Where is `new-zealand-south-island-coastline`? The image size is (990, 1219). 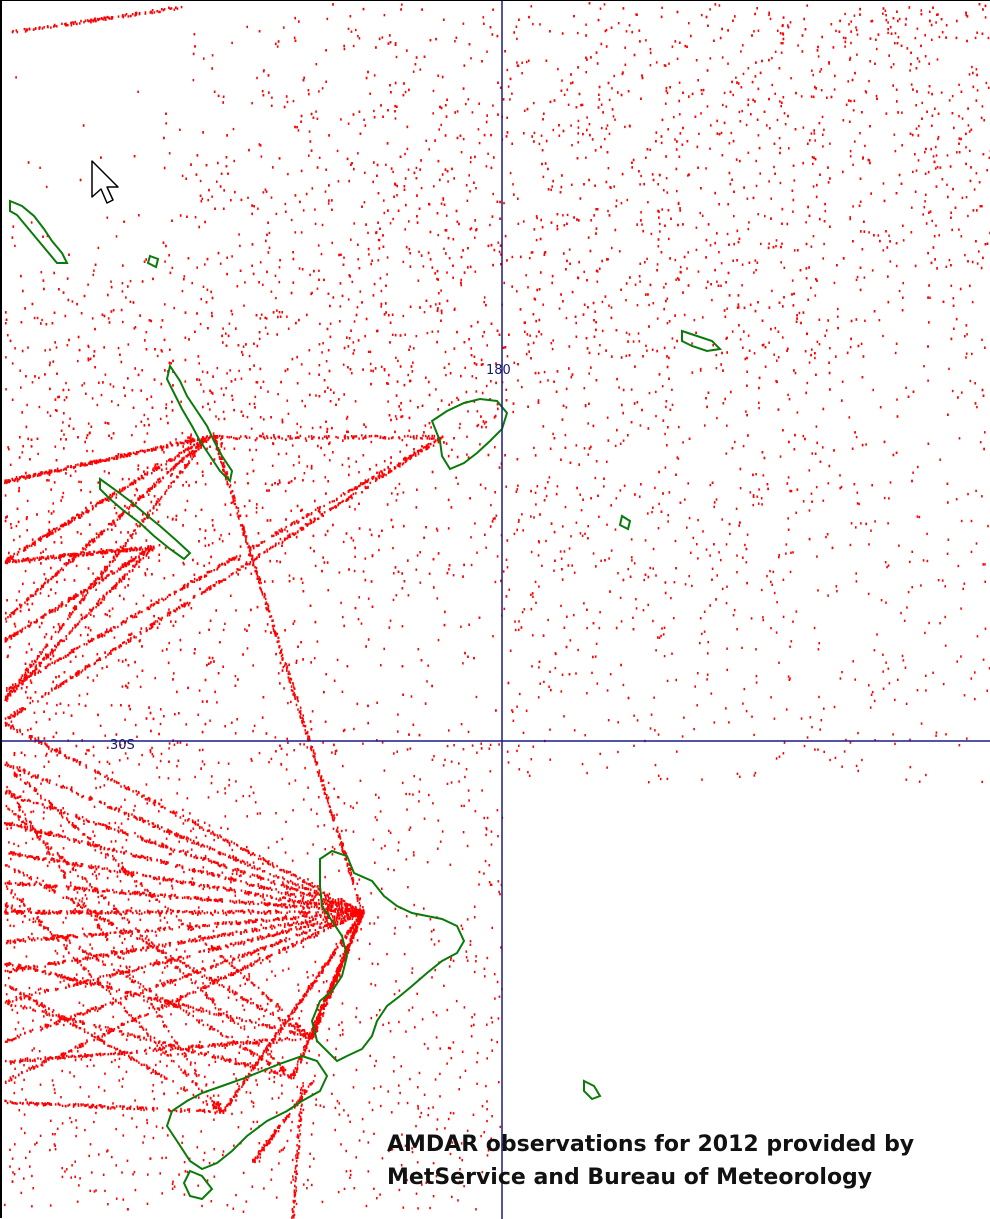 new-zealand-south-island-coastline is located at coordinates (247, 1112).